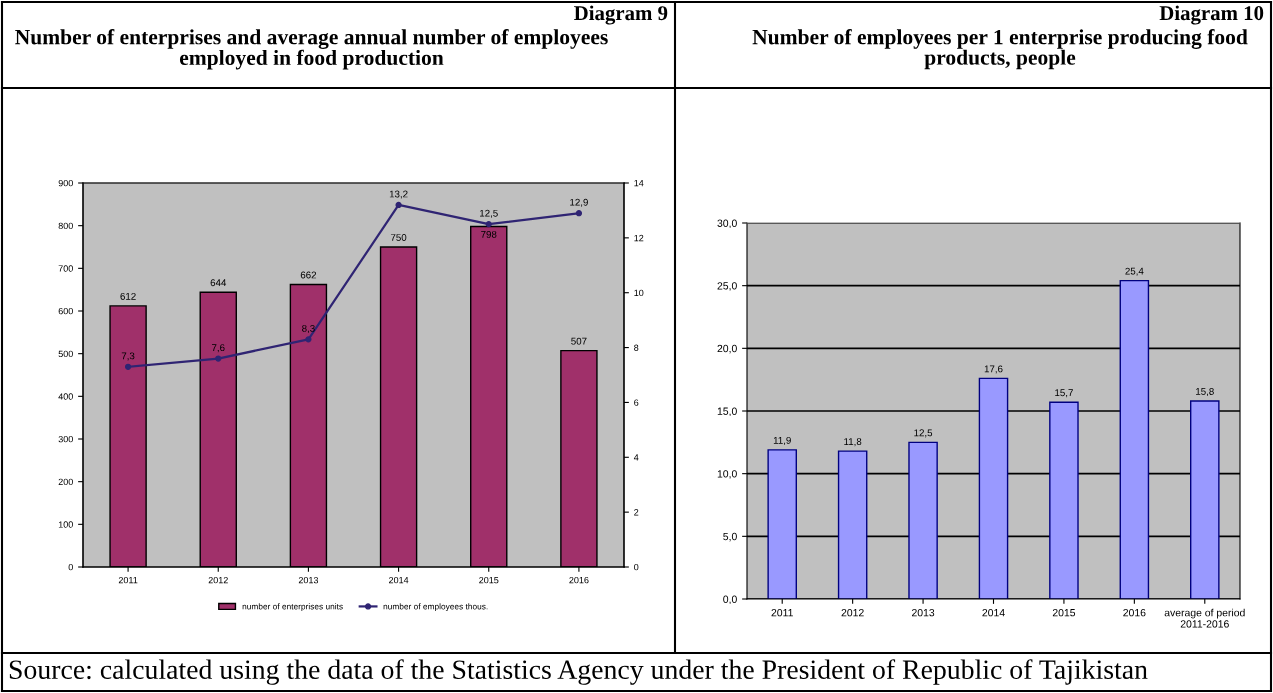 This screenshot has width=1273, height=693. Describe the element at coordinates (308, 275) in the screenshot. I see `data-label: 662` at that location.